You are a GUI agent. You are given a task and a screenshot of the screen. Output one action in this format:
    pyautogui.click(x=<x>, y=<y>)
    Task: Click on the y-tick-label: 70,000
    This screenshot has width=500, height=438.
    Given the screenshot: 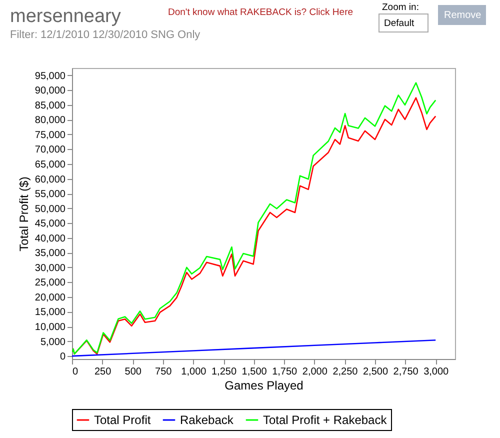 What is the action you would take?
    pyautogui.click(x=50, y=150)
    